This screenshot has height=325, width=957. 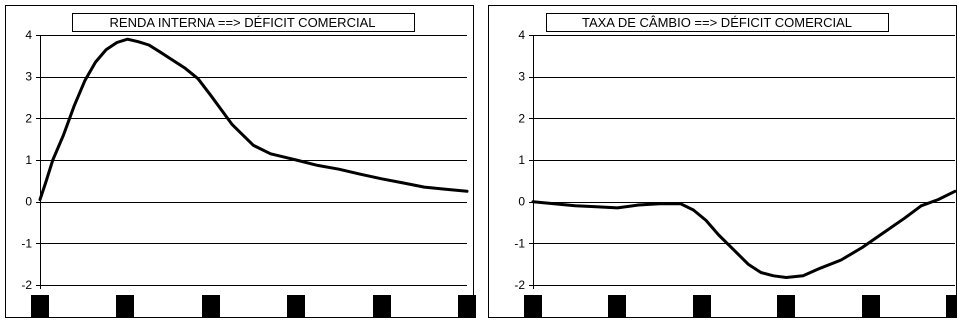 I want to click on chart-title: TAXA DE CÂMBIO ==> DÉFICIT COMERCIAL, so click(x=717, y=22).